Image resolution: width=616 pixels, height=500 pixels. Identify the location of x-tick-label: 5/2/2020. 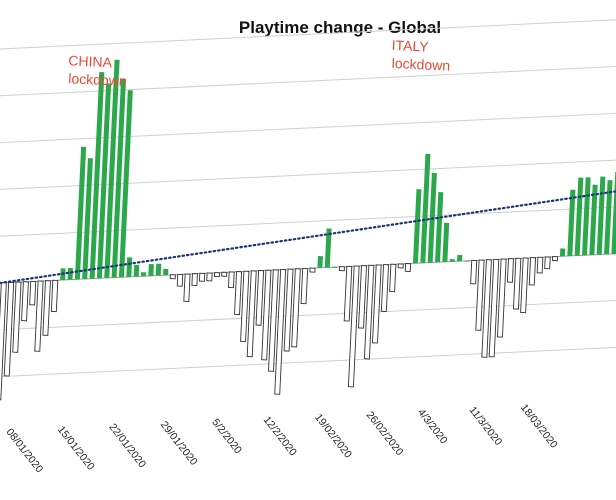
(226, 437).